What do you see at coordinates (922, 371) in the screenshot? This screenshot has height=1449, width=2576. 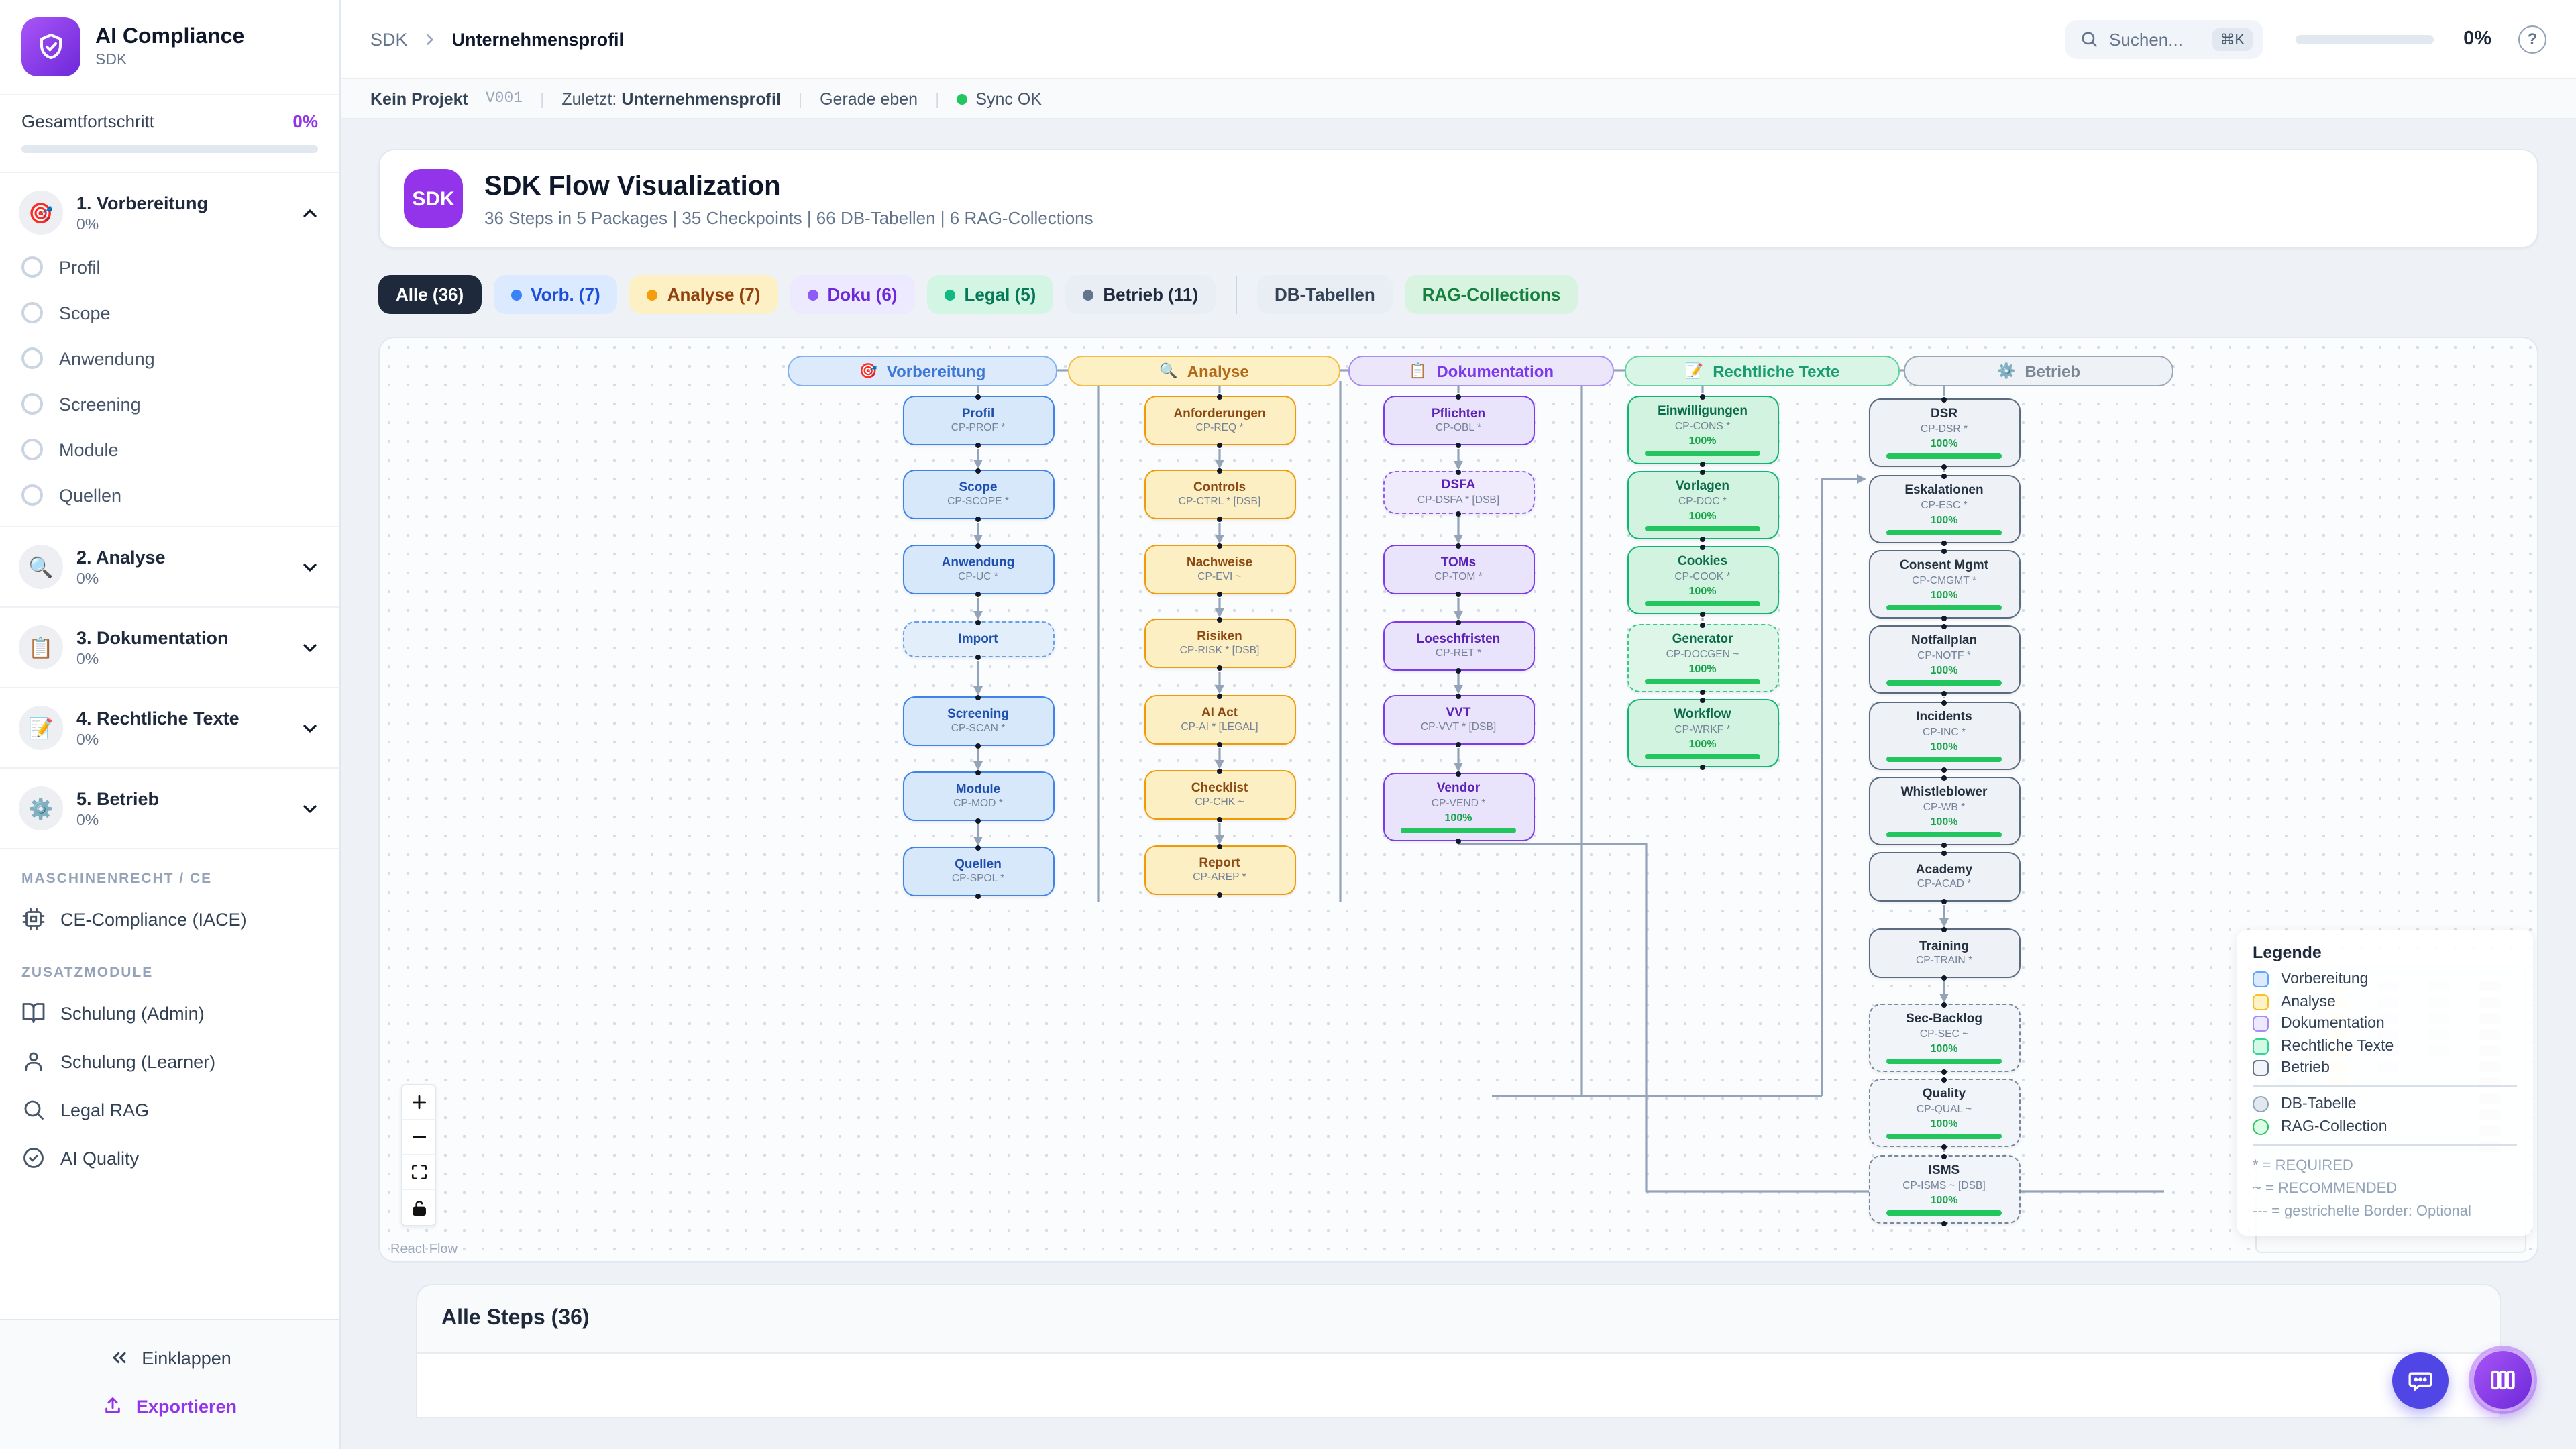 I see `flow-column-header-vorb: 🎯 Vorbereitung` at bounding box center [922, 371].